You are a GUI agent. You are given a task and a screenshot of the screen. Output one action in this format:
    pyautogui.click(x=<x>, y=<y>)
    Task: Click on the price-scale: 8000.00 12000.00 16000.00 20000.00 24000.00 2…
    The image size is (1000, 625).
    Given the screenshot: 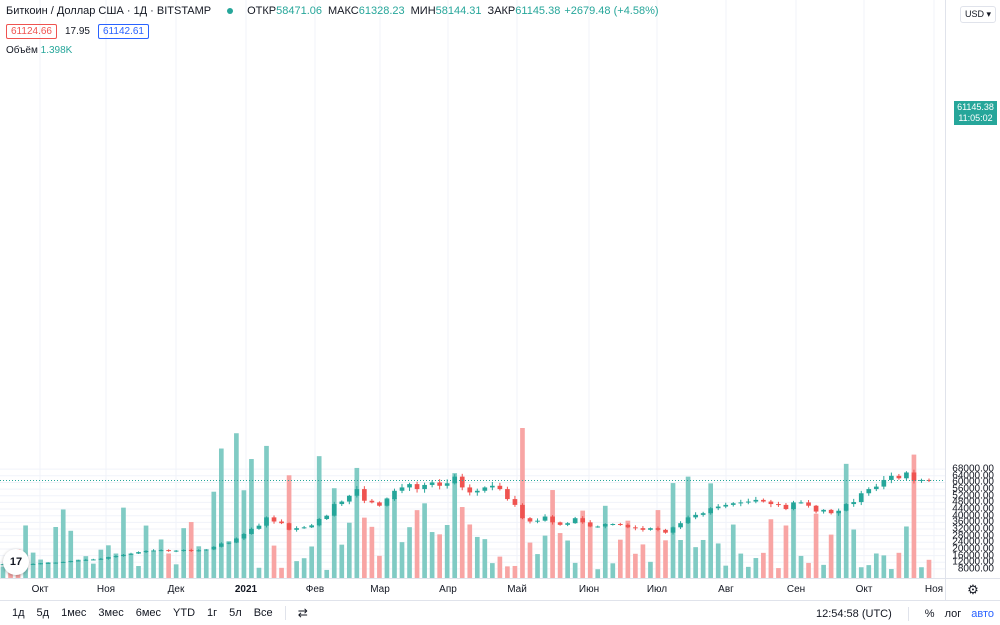 What is the action you would take?
    pyautogui.click(x=972, y=289)
    